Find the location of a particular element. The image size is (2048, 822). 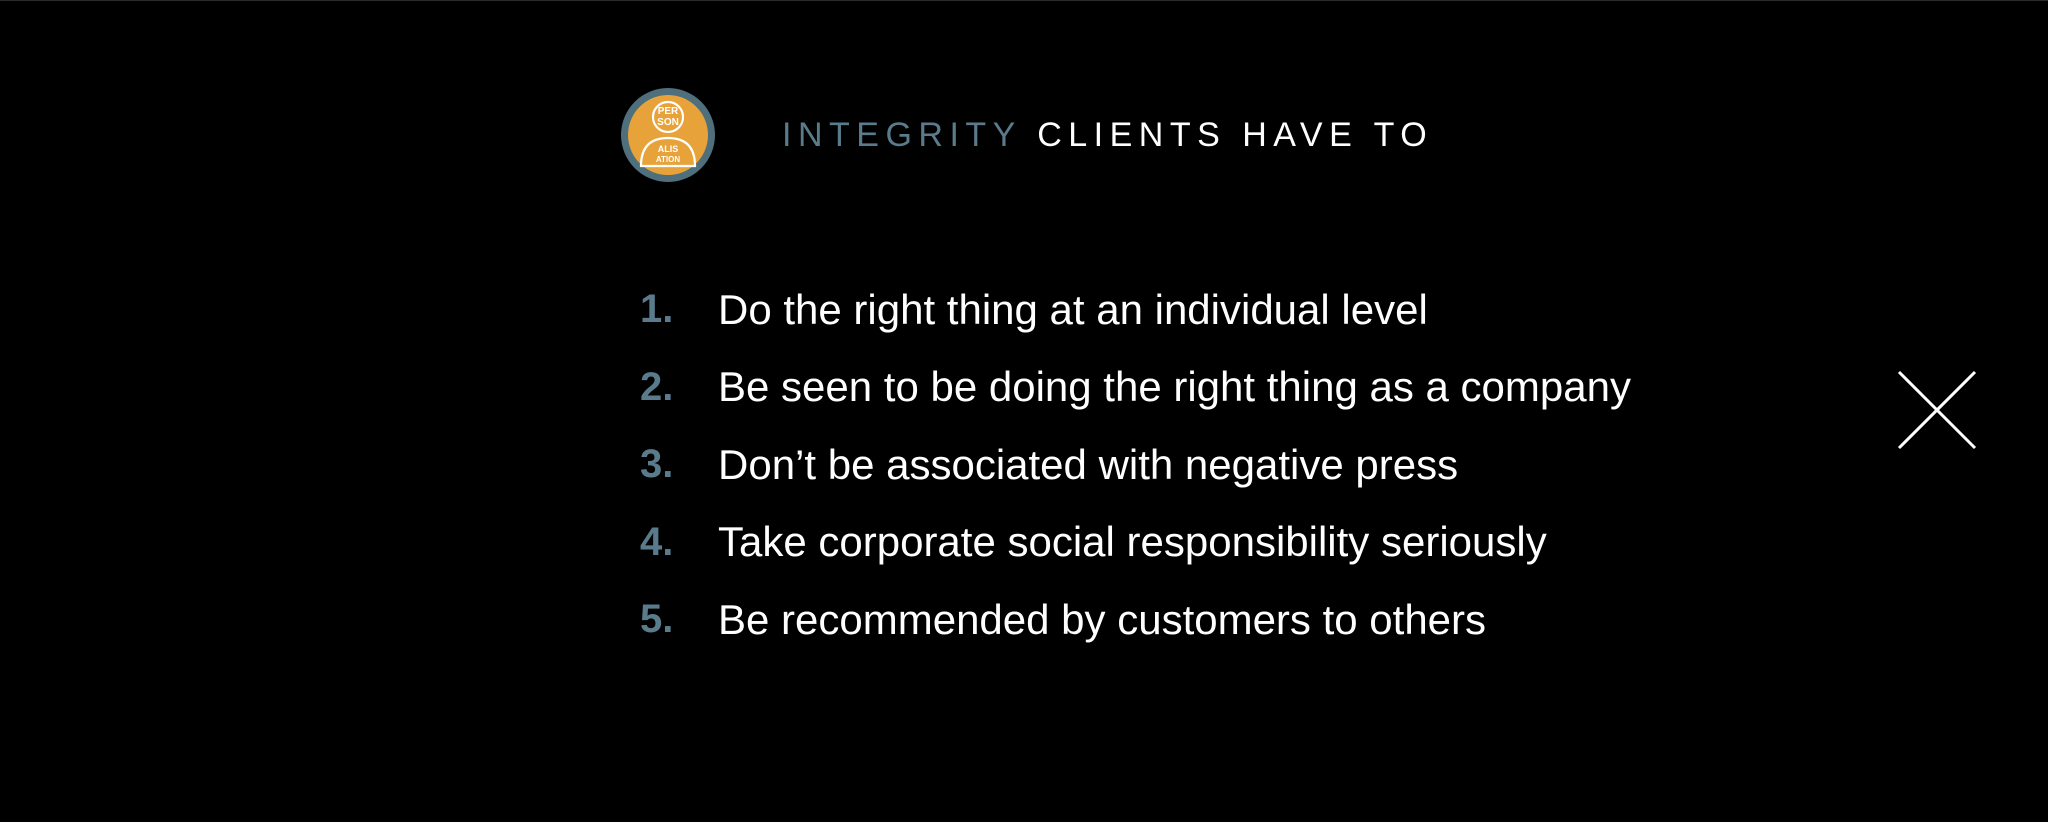

close-icon is located at coordinates (1937, 410).